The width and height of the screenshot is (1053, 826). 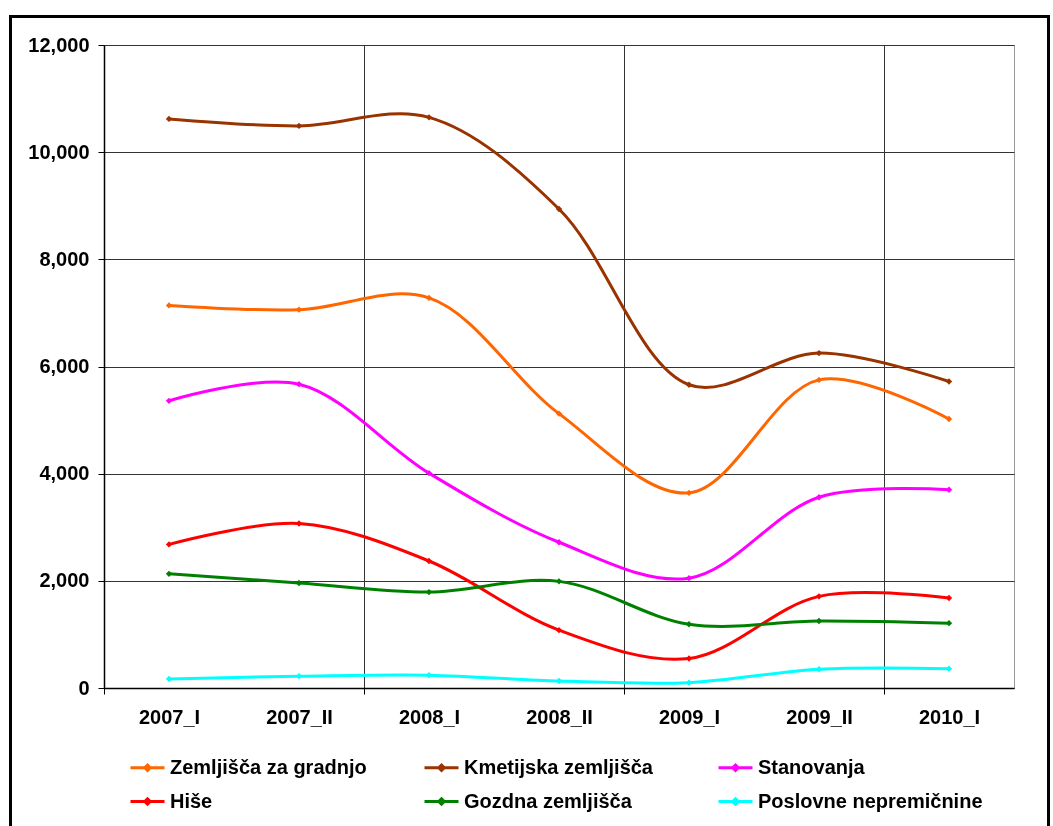 I want to click on x-tick-label: 2009_I, so click(x=689, y=716).